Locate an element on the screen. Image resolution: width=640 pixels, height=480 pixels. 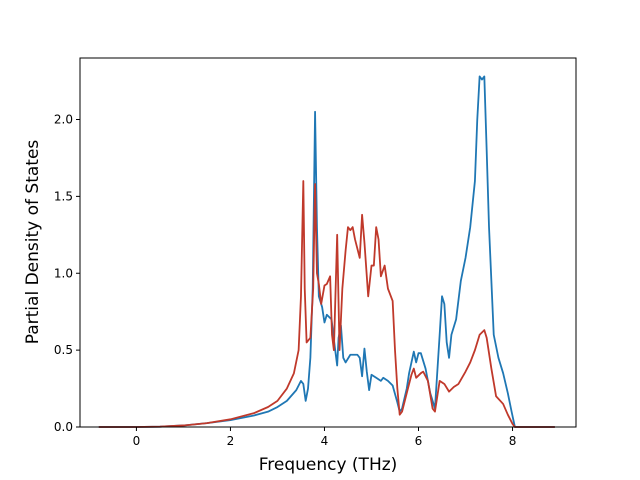
y-tick-label: 2.0 is located at coordinates (63, 120).